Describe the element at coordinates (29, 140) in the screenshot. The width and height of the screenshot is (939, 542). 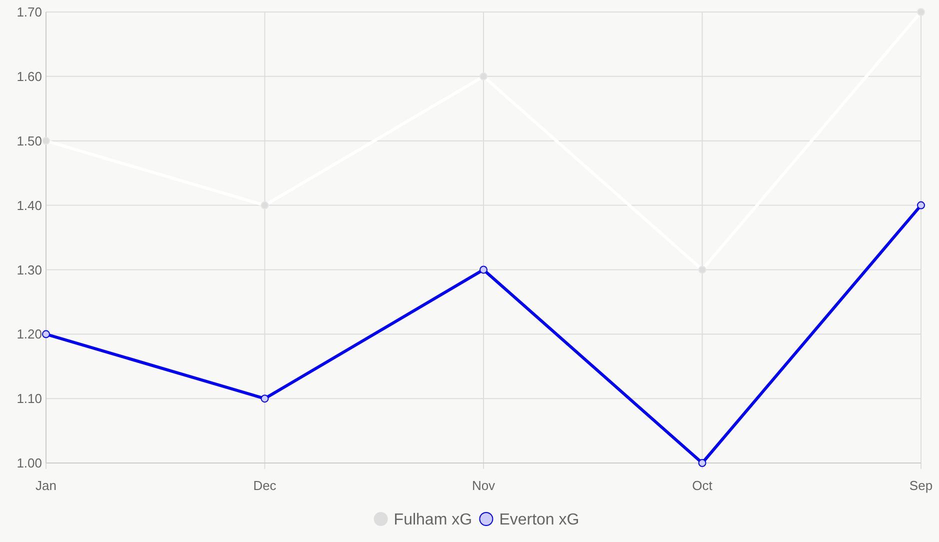
I see `y-tick-label: 1.50` at that location.